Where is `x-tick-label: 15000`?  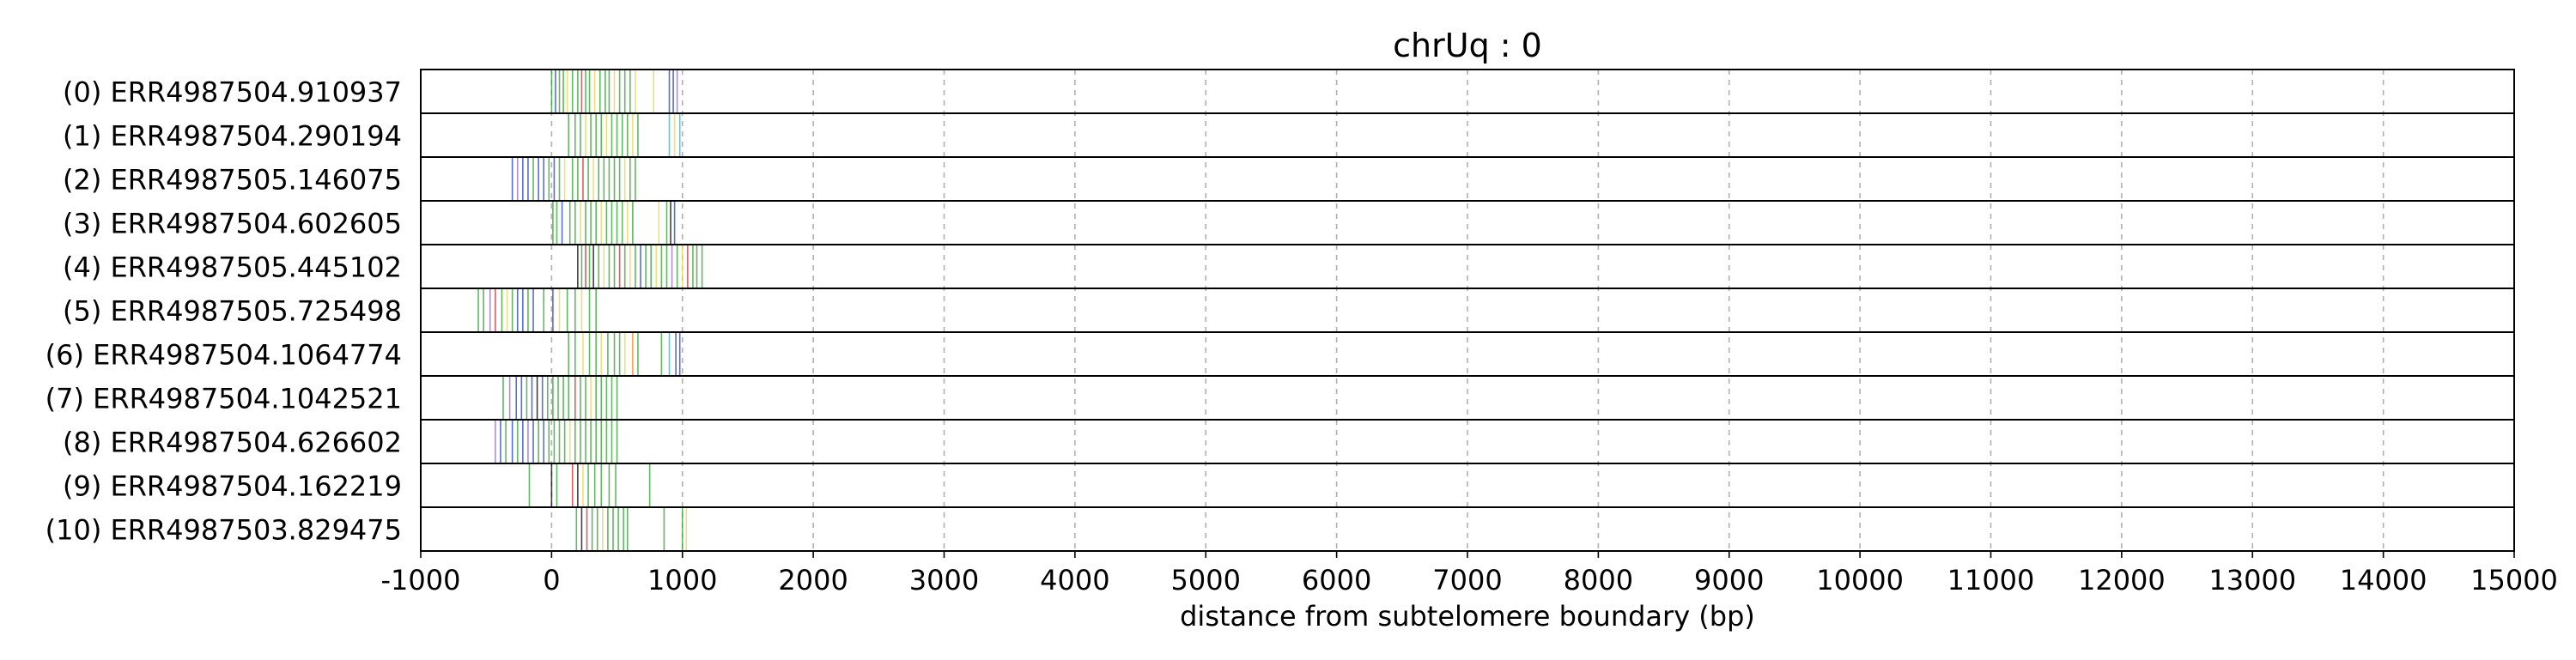
x-tick-label: 15000 is located at coordinates (2514, 580).